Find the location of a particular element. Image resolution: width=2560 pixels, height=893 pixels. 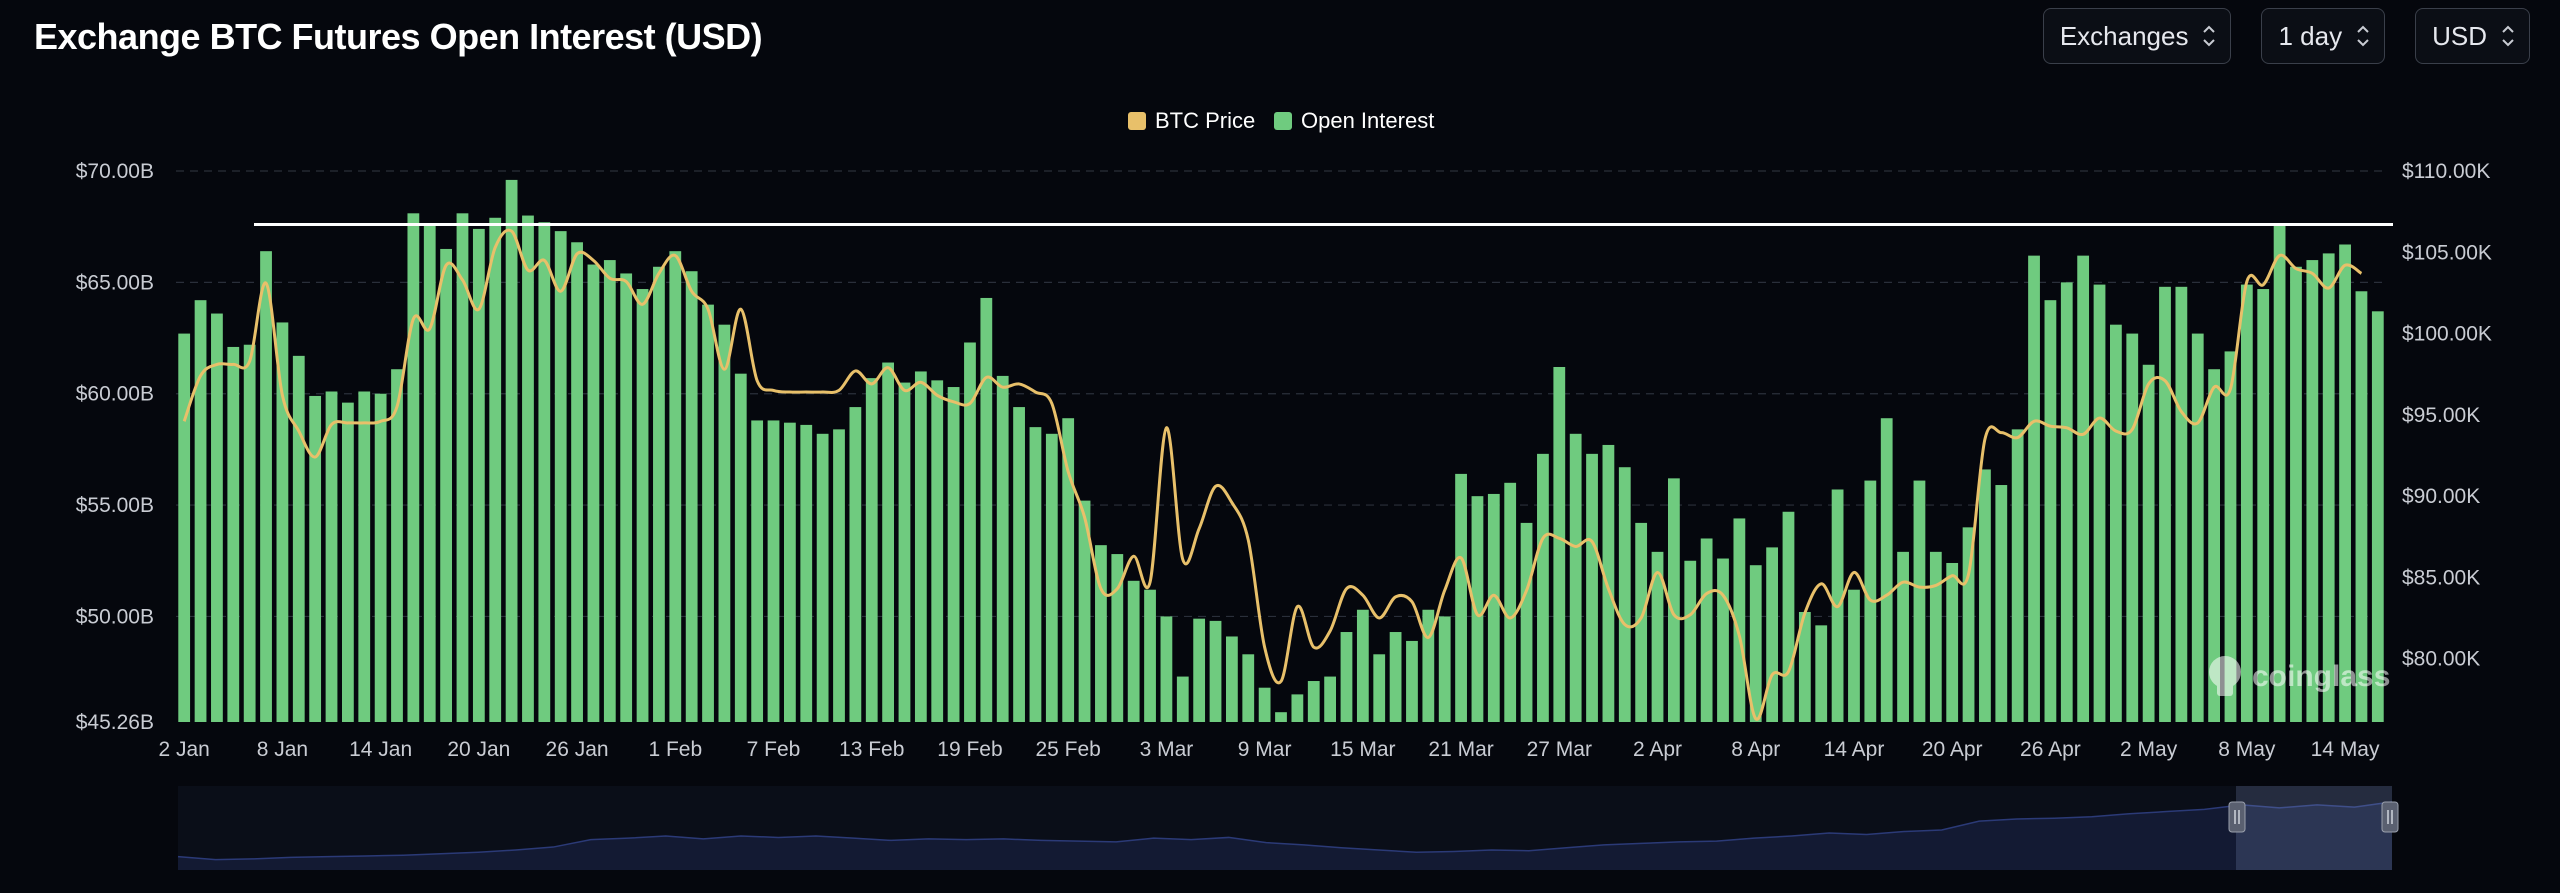

x-axis-tick: 14 May is located at coordinates (2345, 749).